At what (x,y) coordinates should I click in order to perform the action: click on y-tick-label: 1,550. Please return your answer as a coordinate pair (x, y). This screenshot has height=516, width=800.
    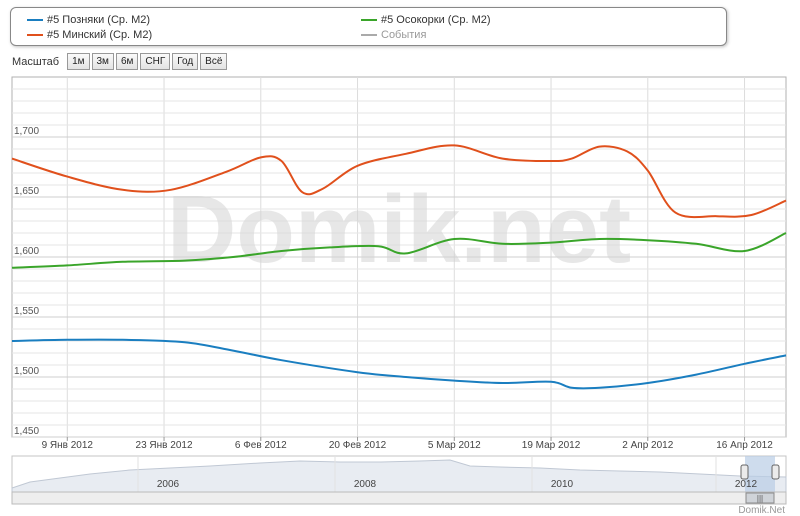
    Looking at the image, I should click on (26, 311).